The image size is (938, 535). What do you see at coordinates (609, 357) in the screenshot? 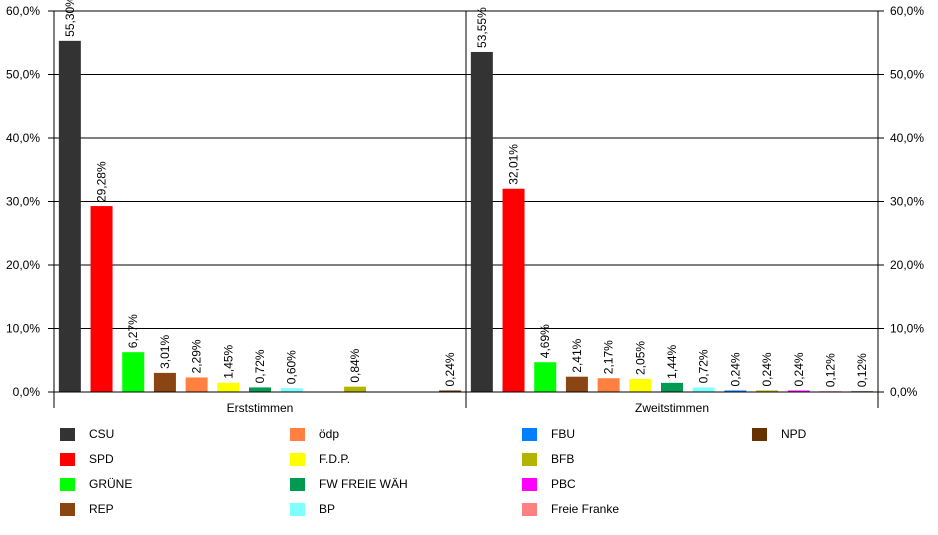
I see `data-label: 2,17%` at bounding box center [609, 357].